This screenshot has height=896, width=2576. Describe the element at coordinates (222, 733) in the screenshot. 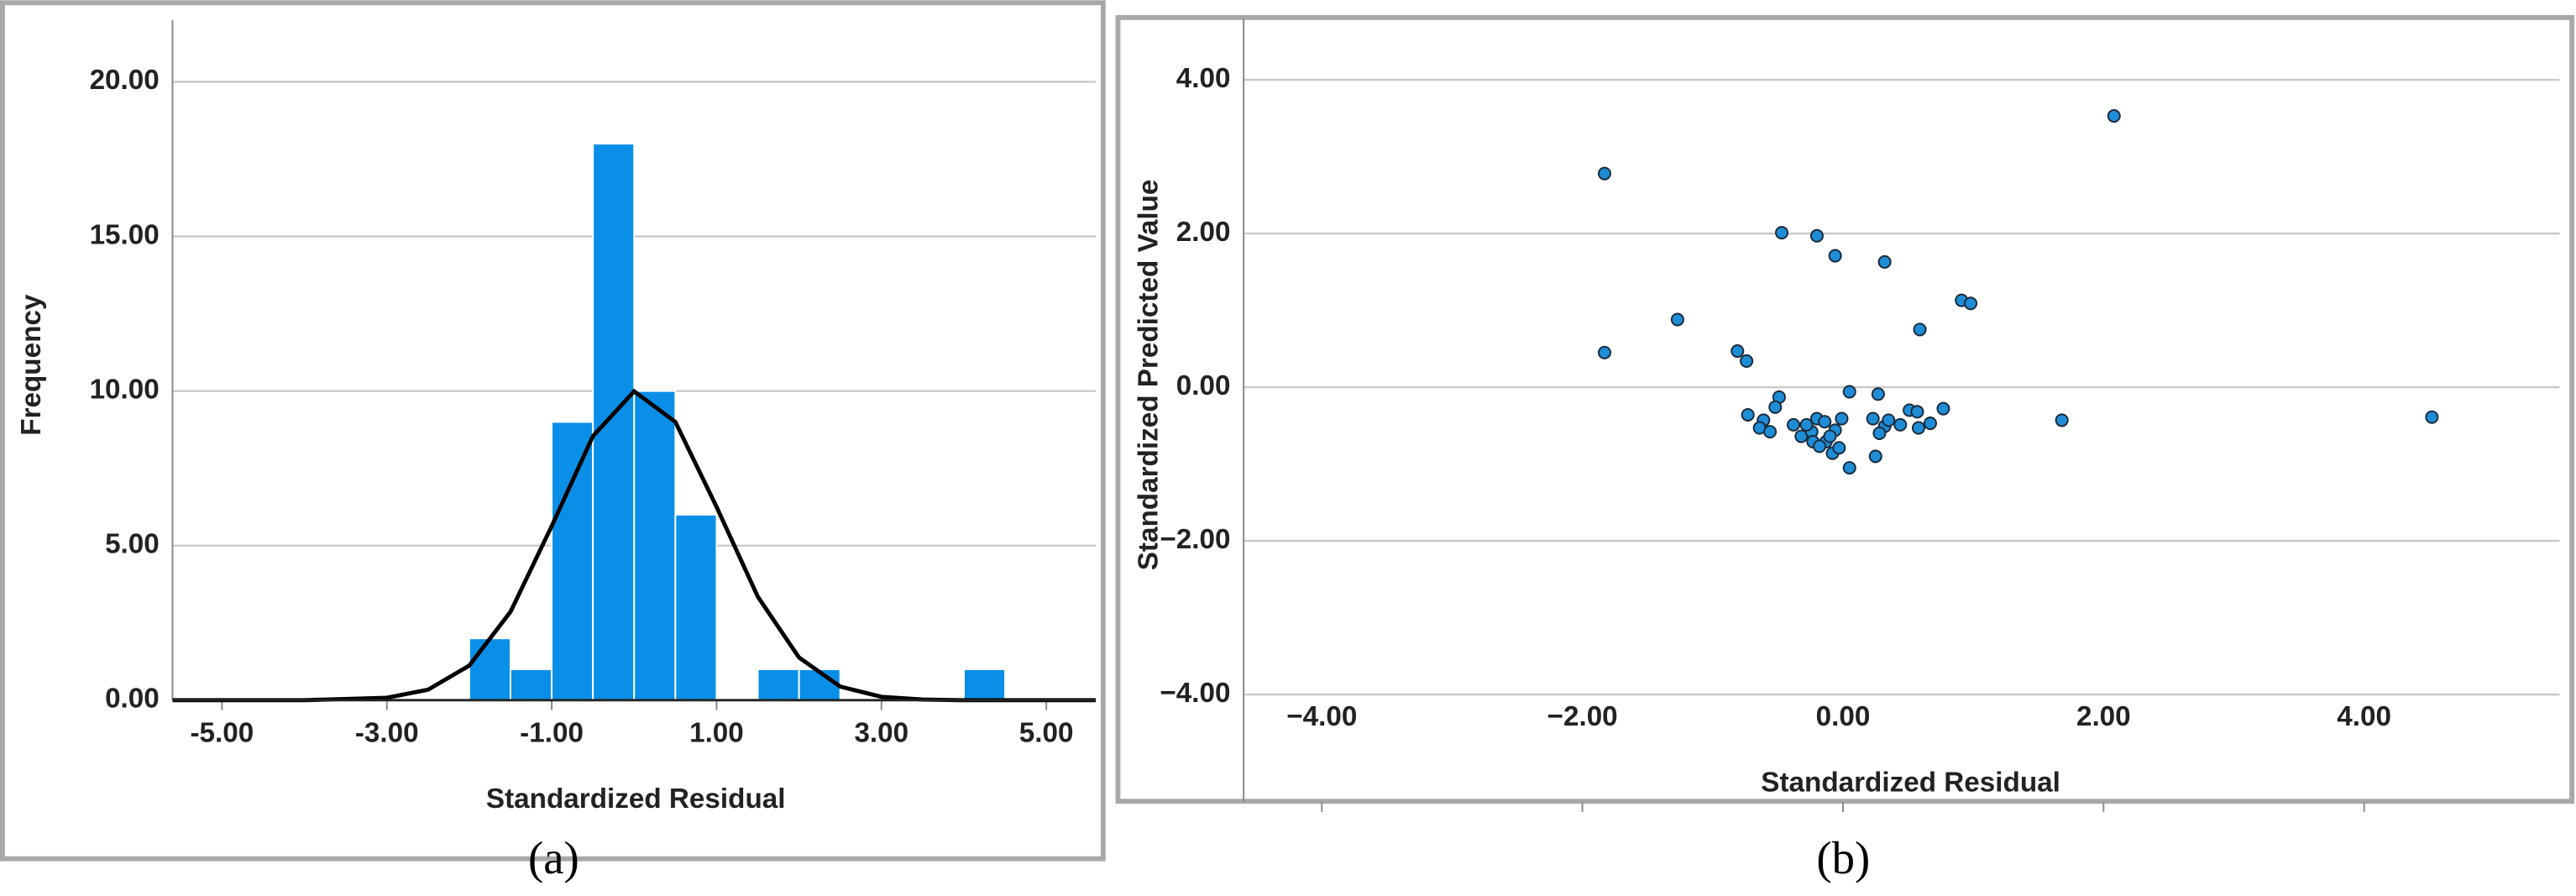

I see `x-tick-label: -5.00` at that location.